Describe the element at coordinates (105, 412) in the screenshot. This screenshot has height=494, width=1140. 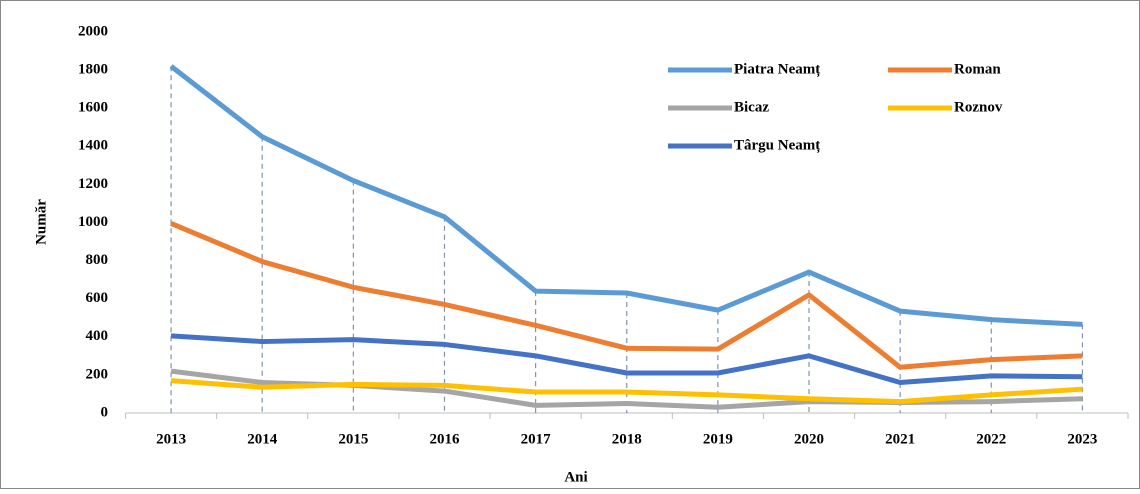
I see `y-tick-label: 0` at that location.